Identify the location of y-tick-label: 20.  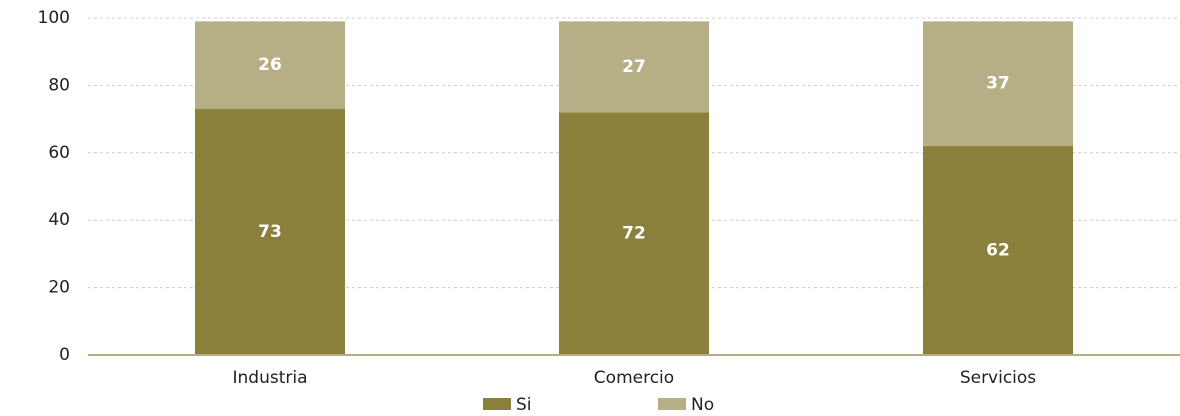
(59, 288).